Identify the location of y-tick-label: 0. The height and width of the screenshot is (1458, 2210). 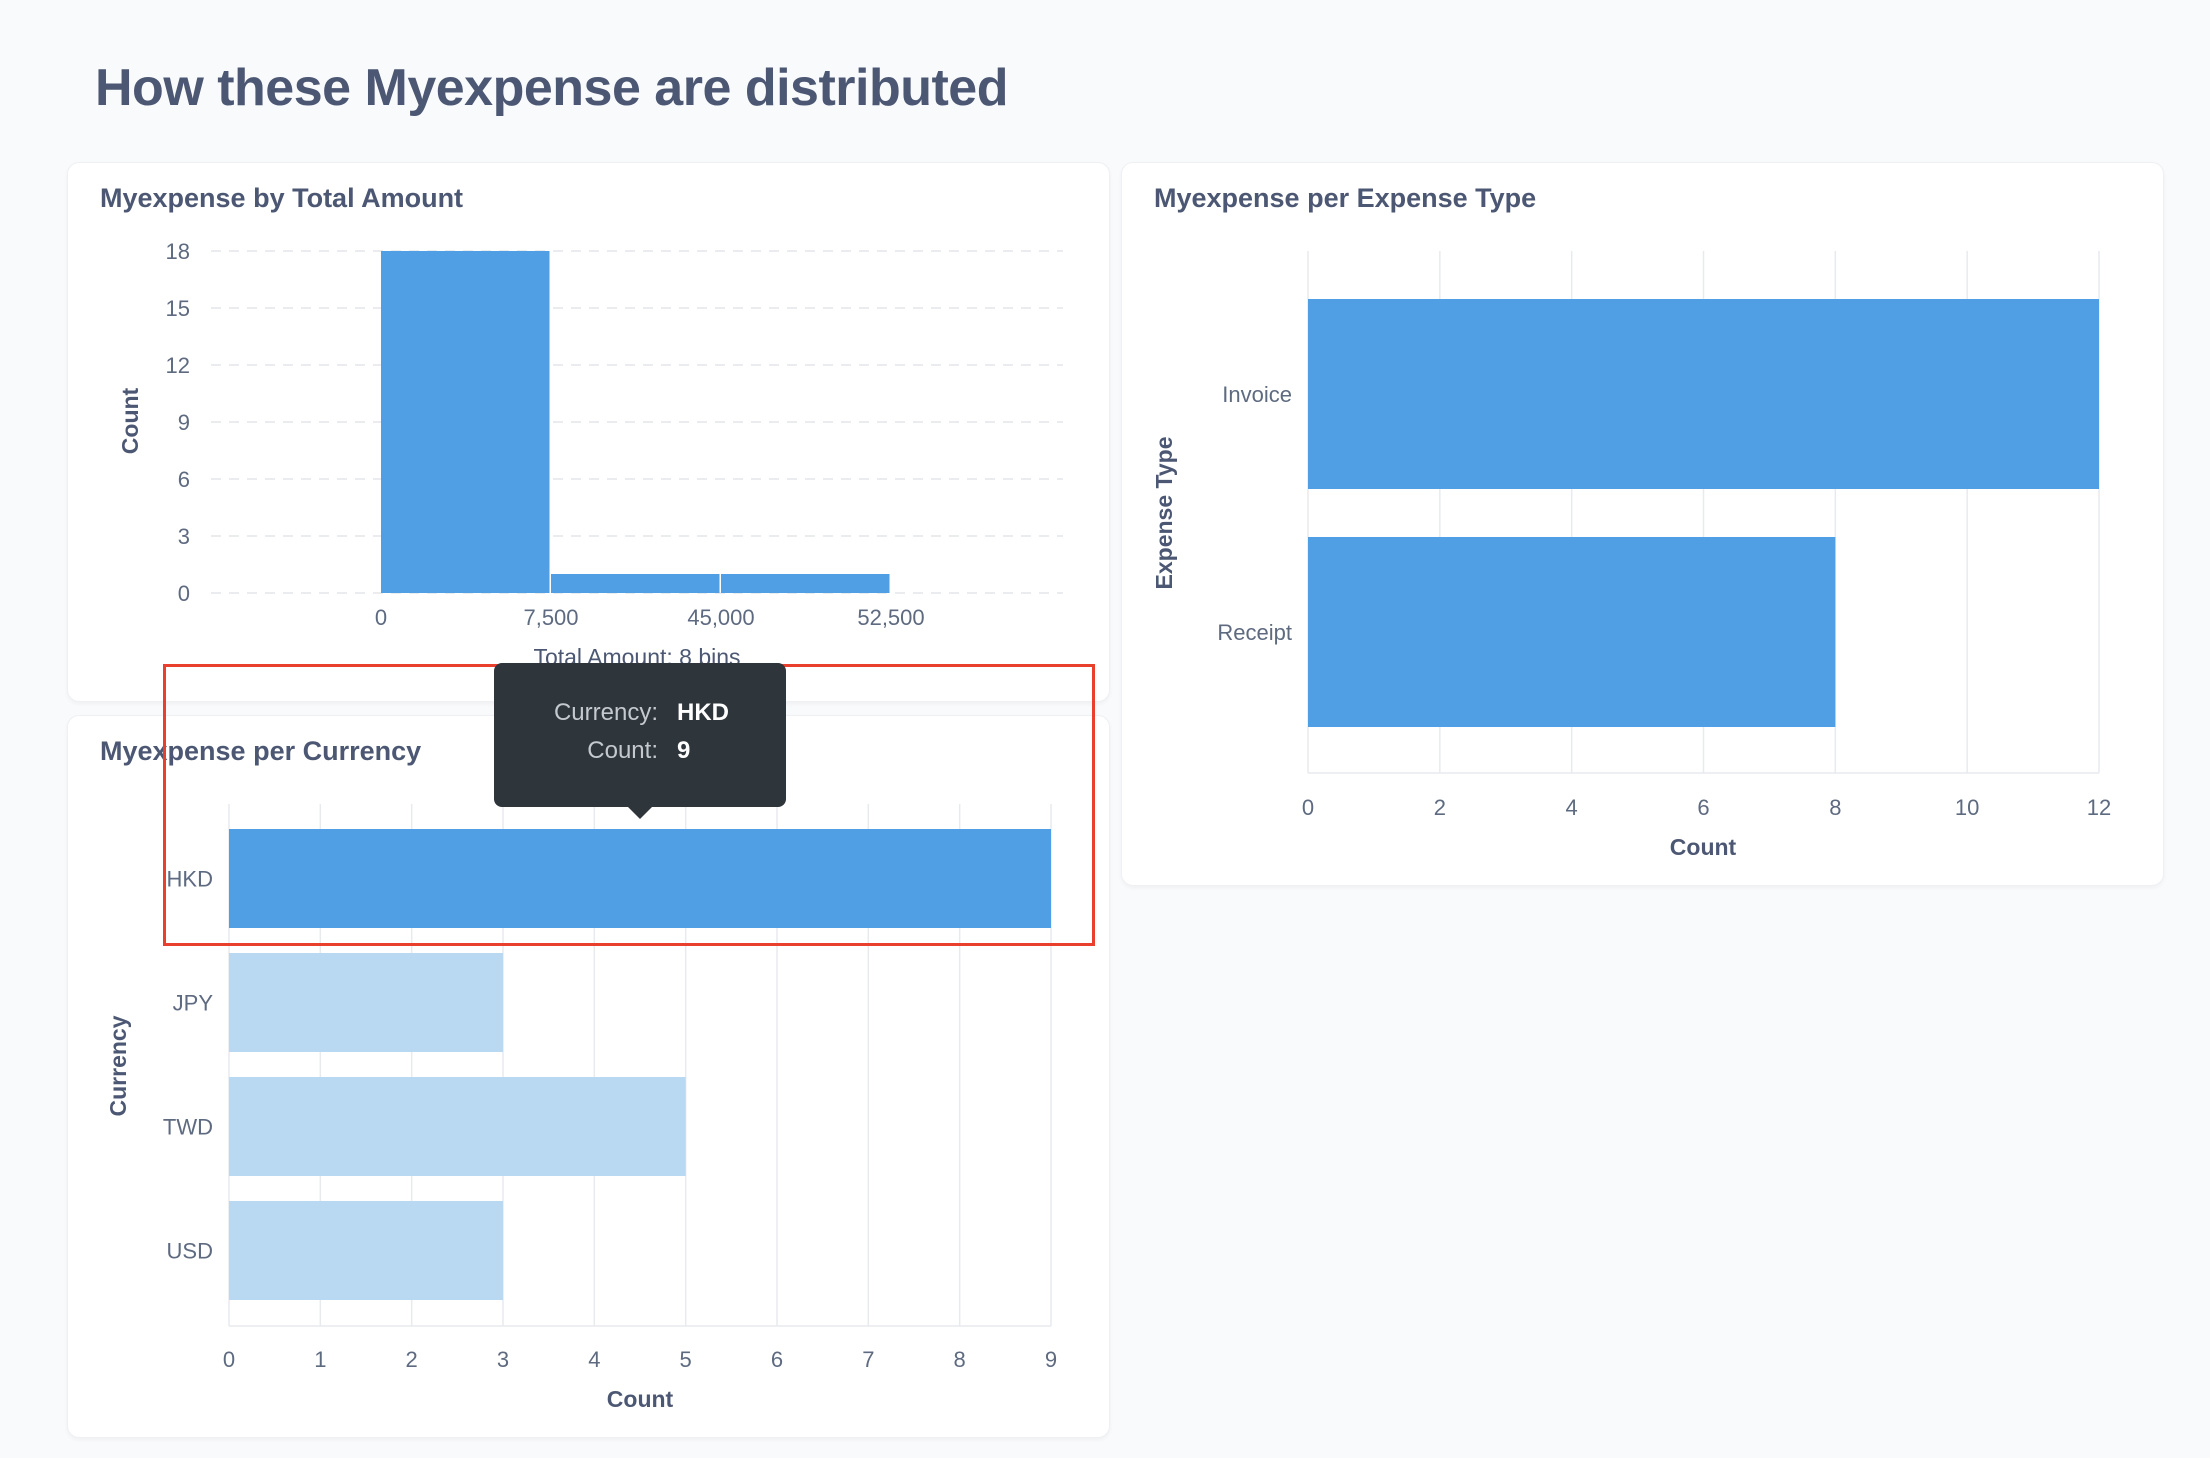
(184, 593).